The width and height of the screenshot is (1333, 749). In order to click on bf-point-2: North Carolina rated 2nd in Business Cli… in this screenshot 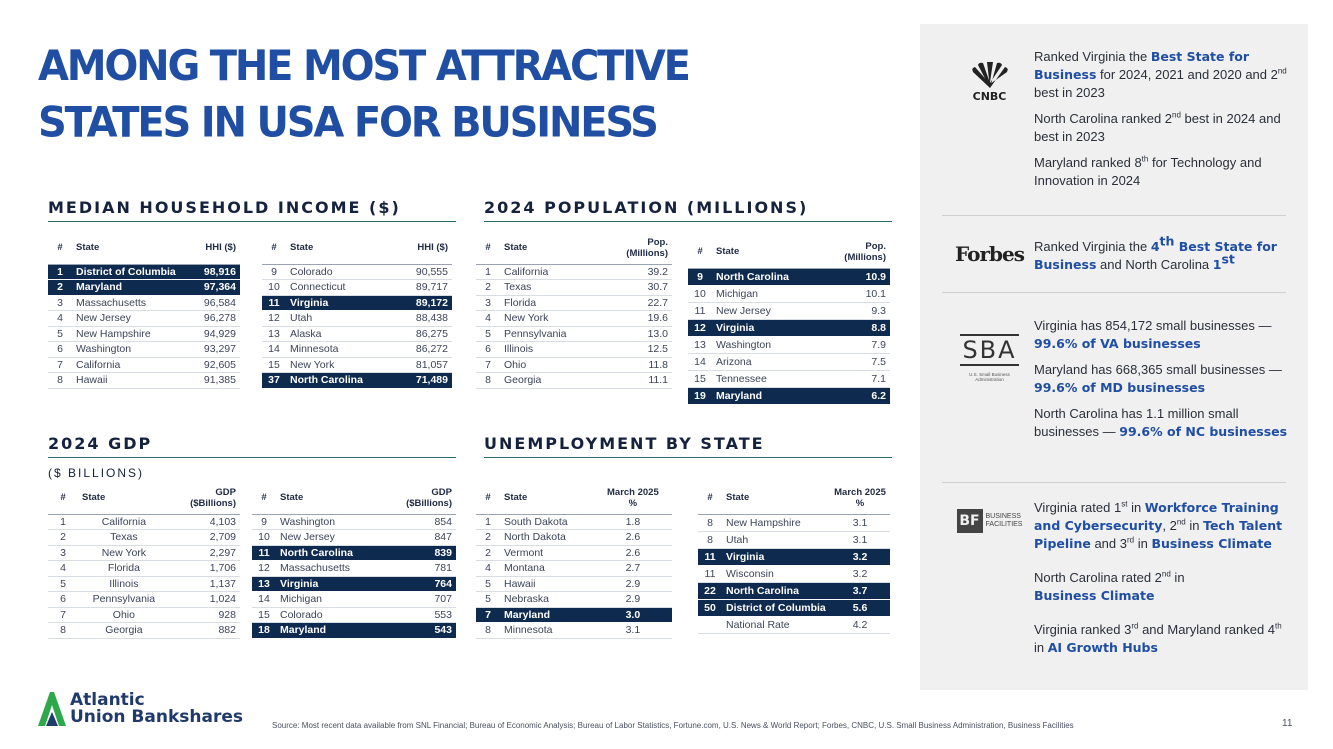, I will do `click(1109, 586)`.